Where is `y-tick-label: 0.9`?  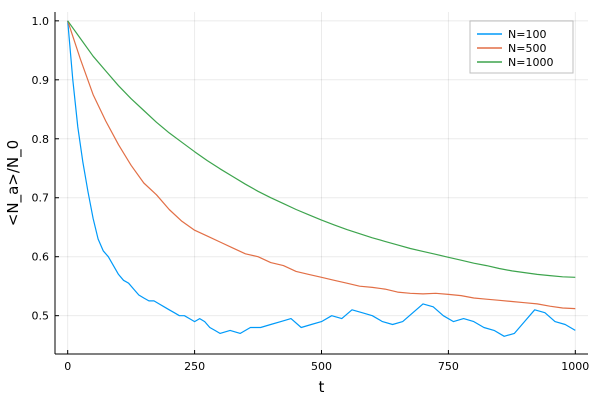
y-tick-label: 0.9 is located at coordinates (41, 80).